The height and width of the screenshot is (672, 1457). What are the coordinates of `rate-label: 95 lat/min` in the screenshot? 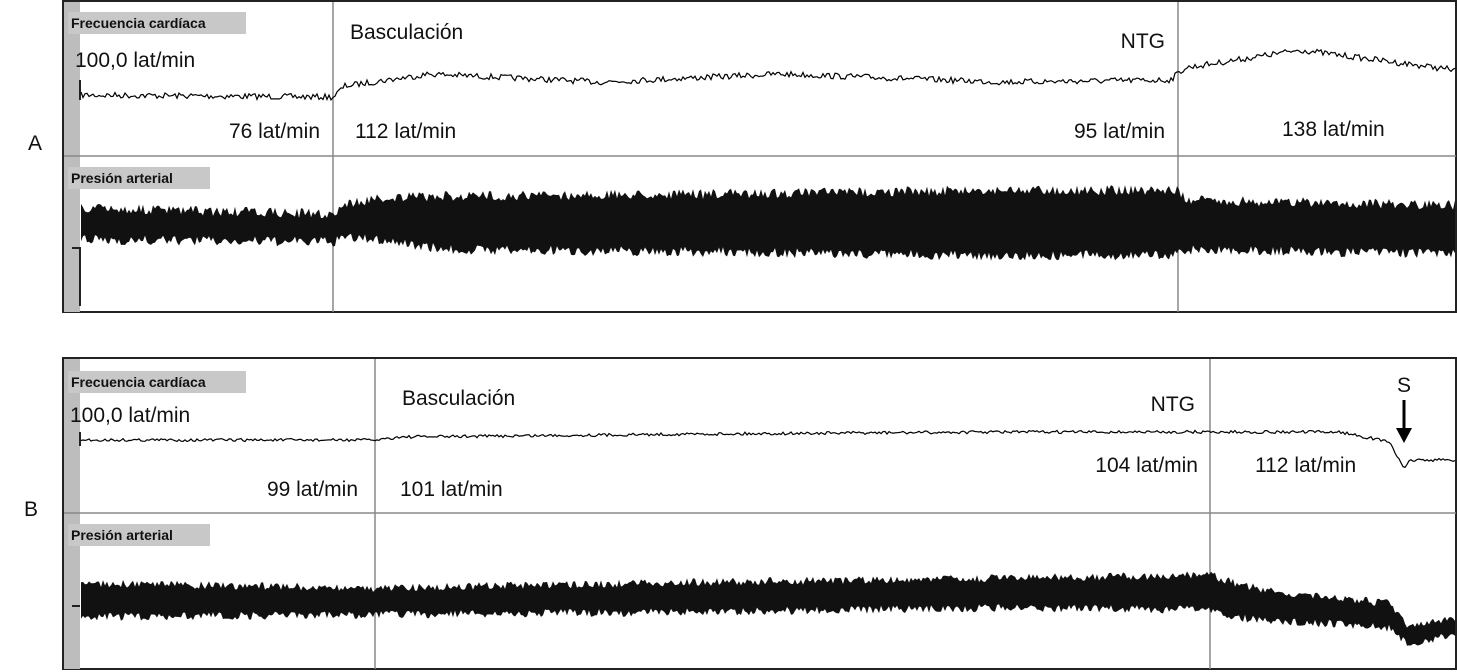 It's located at (1119, 131).